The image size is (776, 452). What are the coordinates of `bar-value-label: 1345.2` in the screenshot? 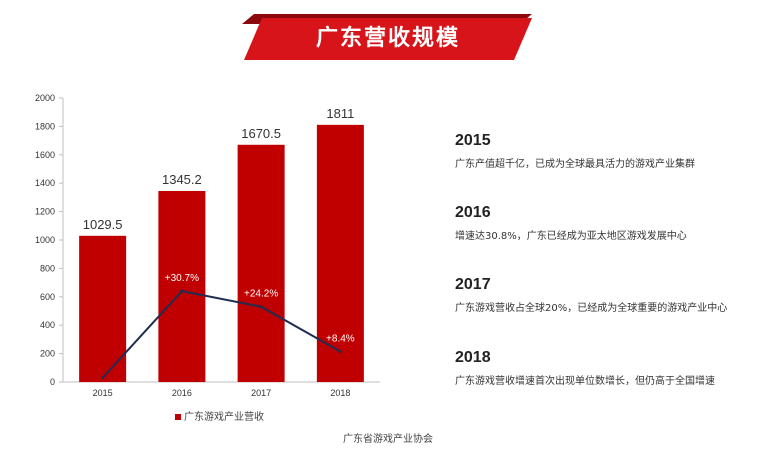 It's located at (182, 179).